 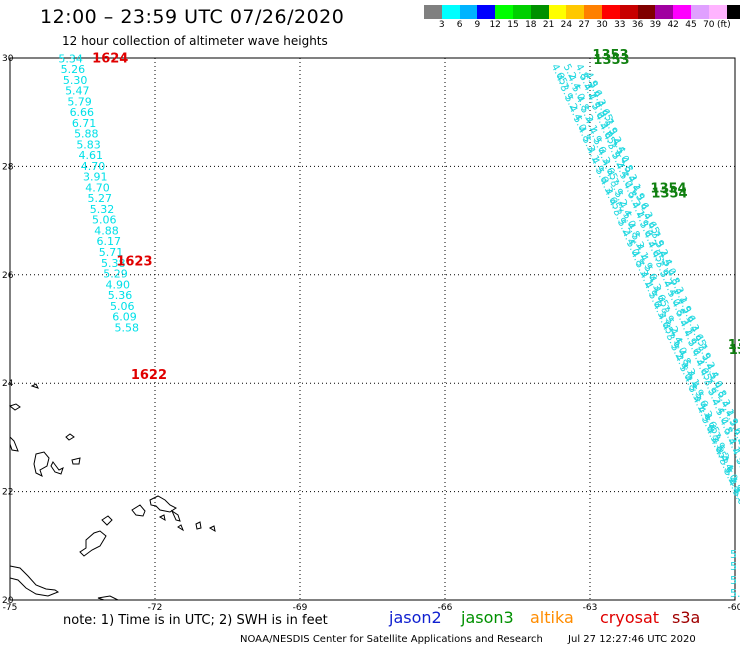 What do you see at coordinates (611, 60) in the screenshot?
I see `pass-id-label-shadow: 1353` at bounding box center [611, 60].